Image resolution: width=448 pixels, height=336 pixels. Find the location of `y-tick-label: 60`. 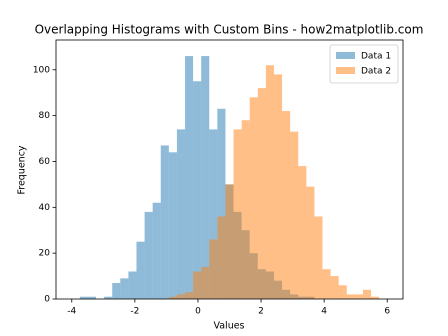

y-tick-label: 60 is located at coordinates (45, 162).